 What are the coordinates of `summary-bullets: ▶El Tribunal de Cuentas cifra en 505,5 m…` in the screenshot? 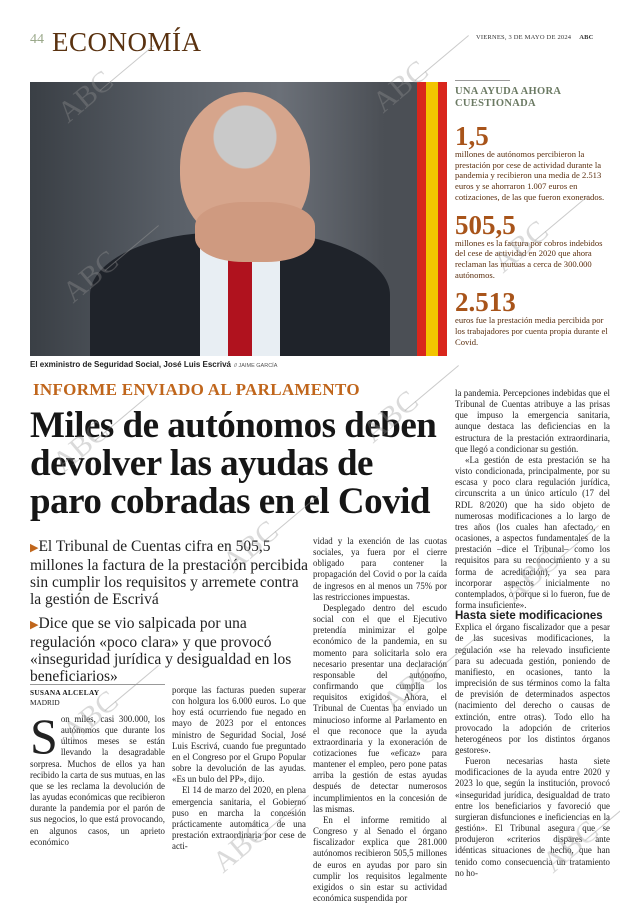 It's located at (170, 615).